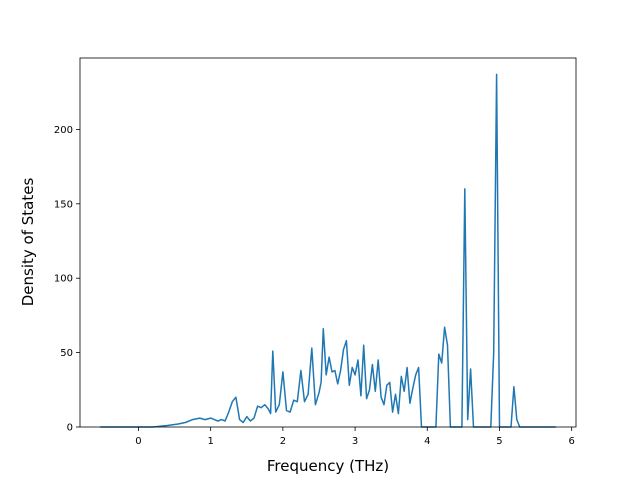 This screenshot has height=480, width=640. Describe the element at coordinates (210, 441) in the screenshot. I see `x-tick-label: 1` at that location.